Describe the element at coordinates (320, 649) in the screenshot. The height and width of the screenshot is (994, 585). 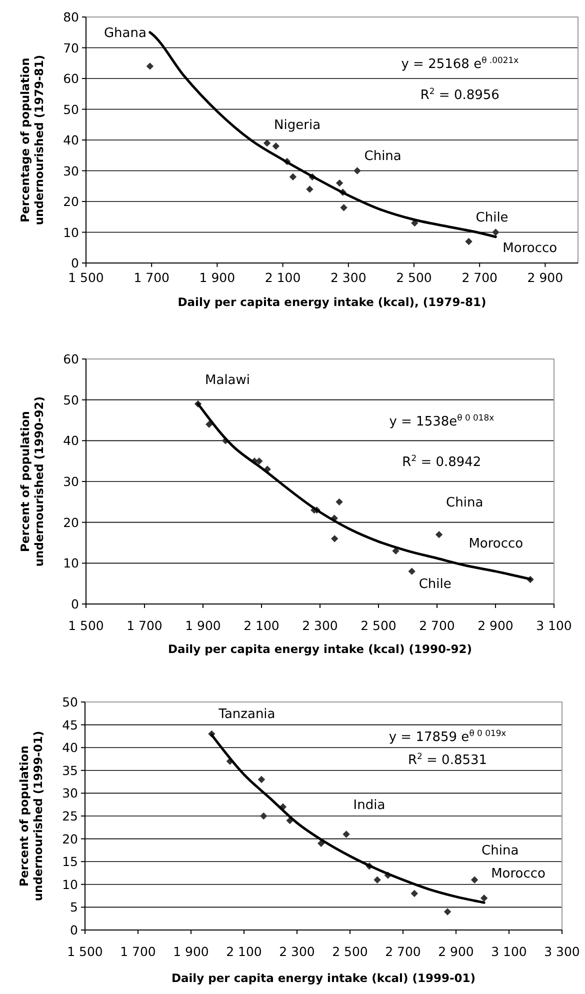
I see `x-axis-title: Daily per capita energy intake (kcal) (1990-92)` at that location.